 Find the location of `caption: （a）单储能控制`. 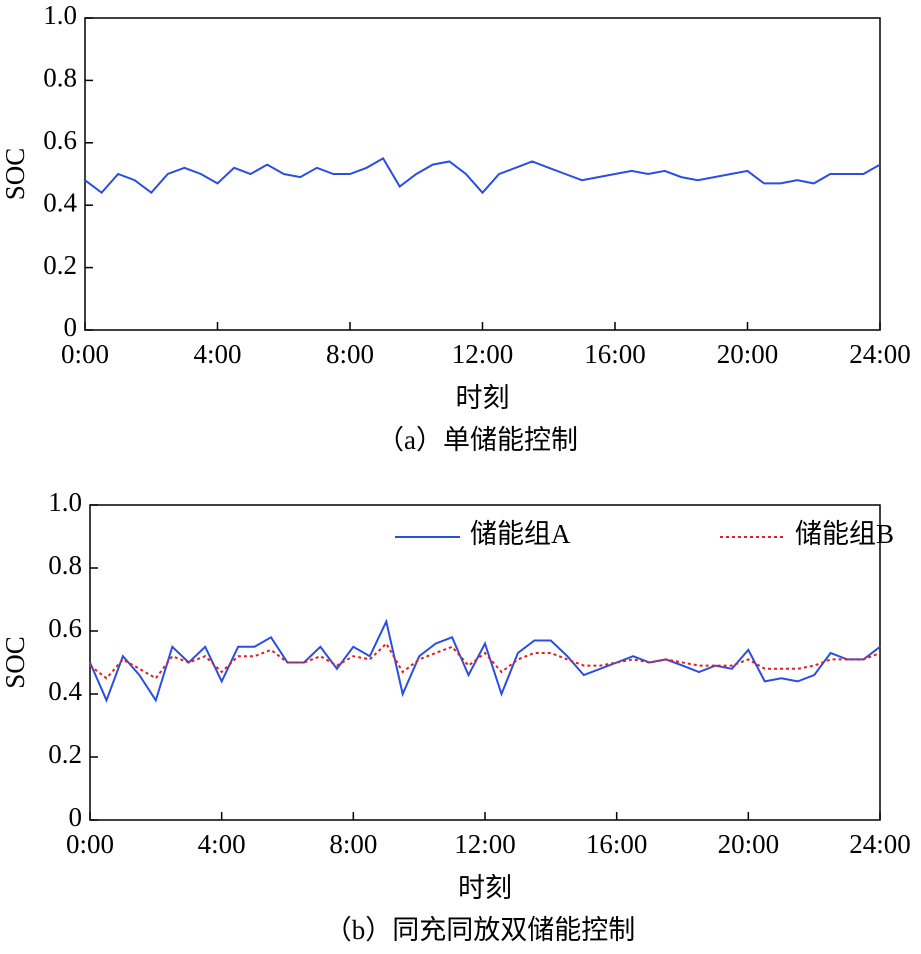

caption: （a）单储能控制 is located at coordinates (477, 440).